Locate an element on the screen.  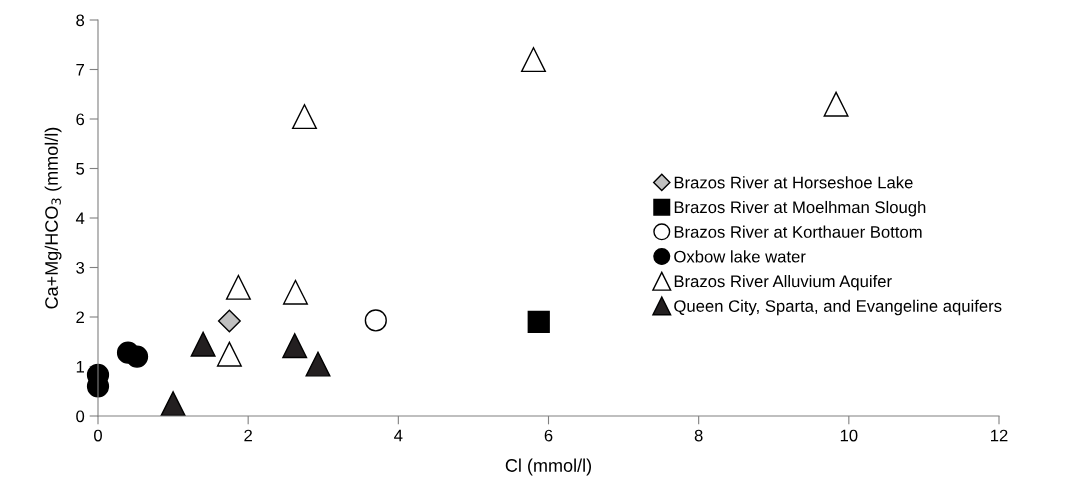
y-tick-label: 7 is located at coordinates (80, 70).